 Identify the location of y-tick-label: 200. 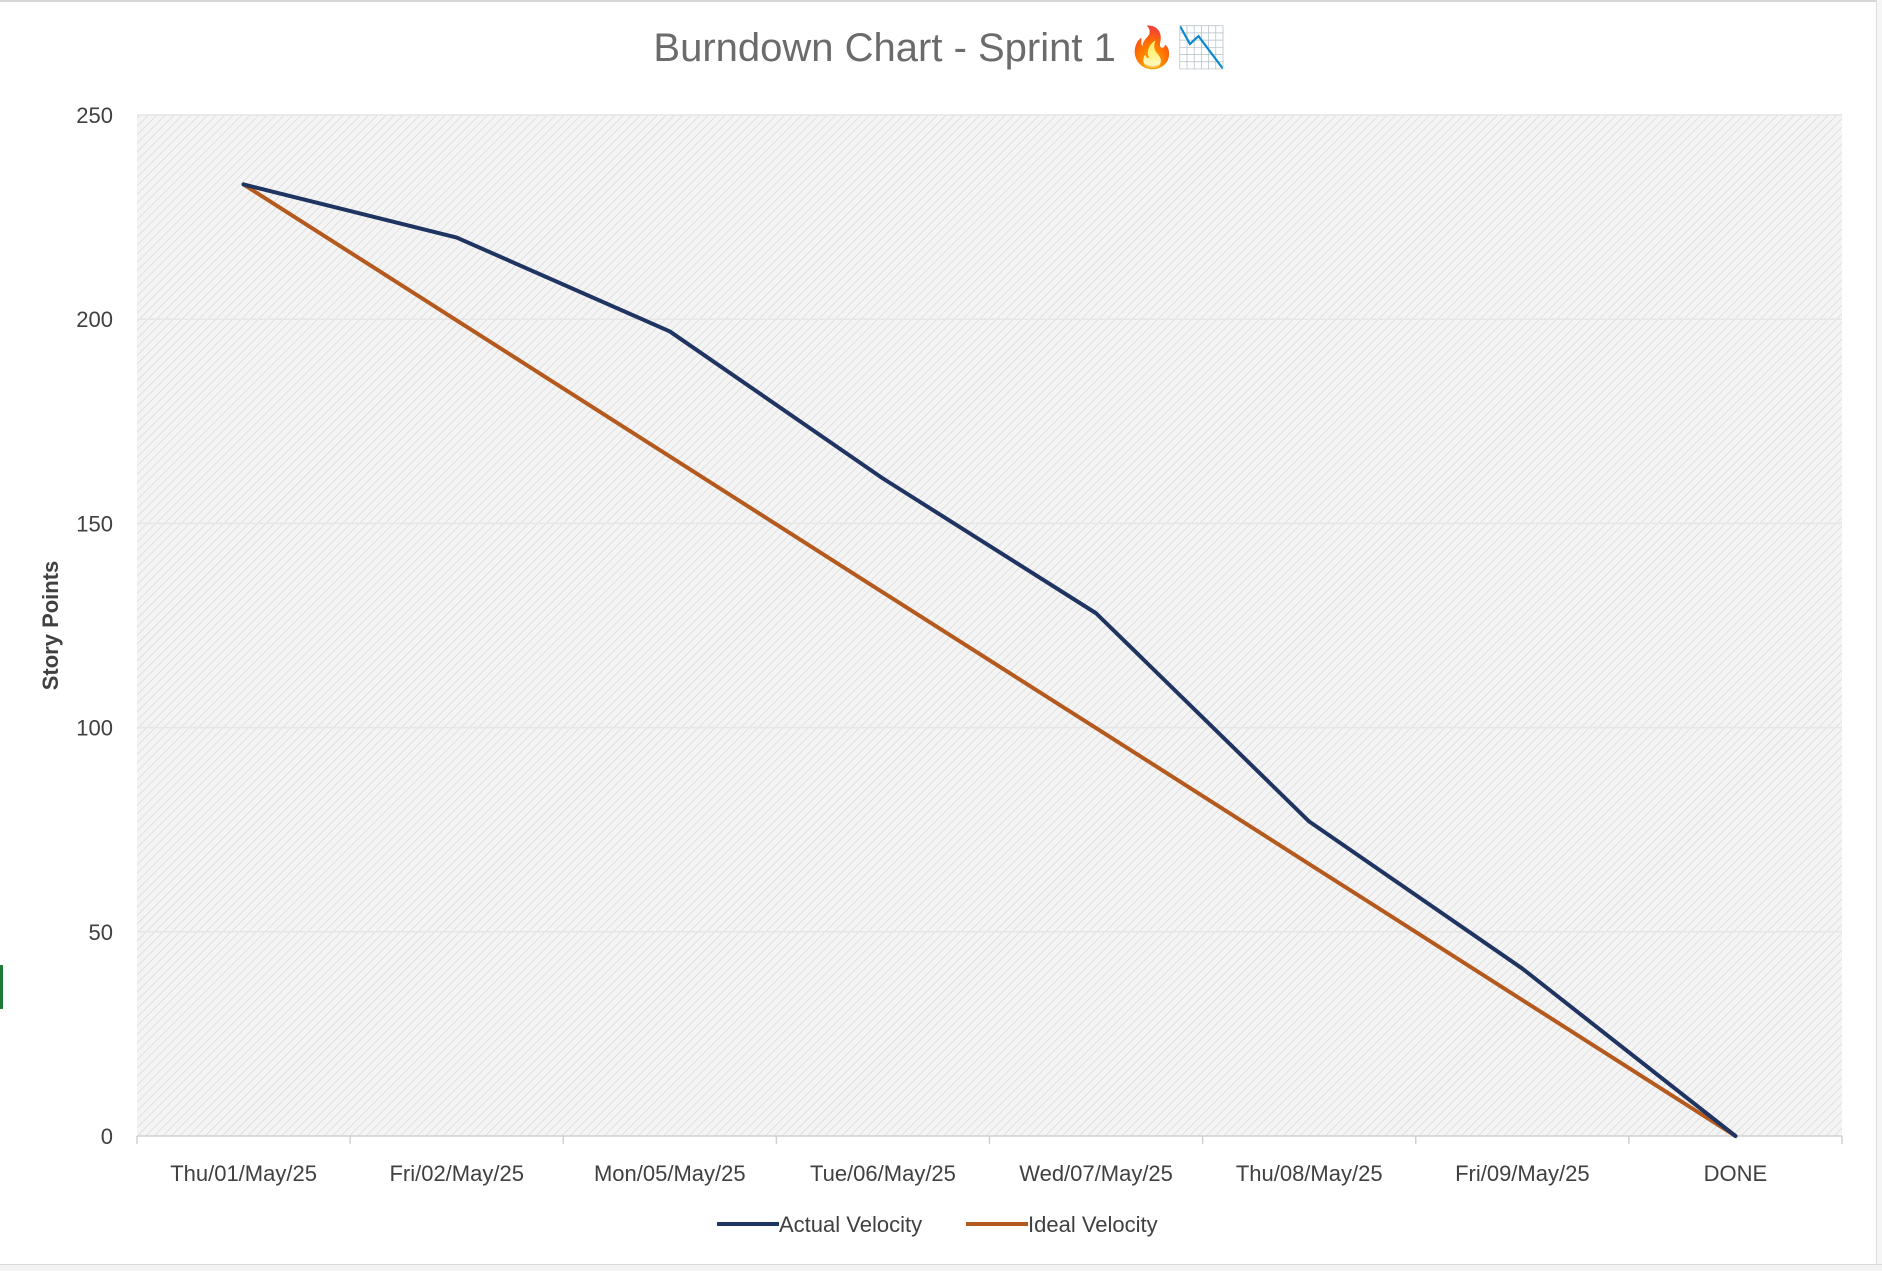
(94, 319).